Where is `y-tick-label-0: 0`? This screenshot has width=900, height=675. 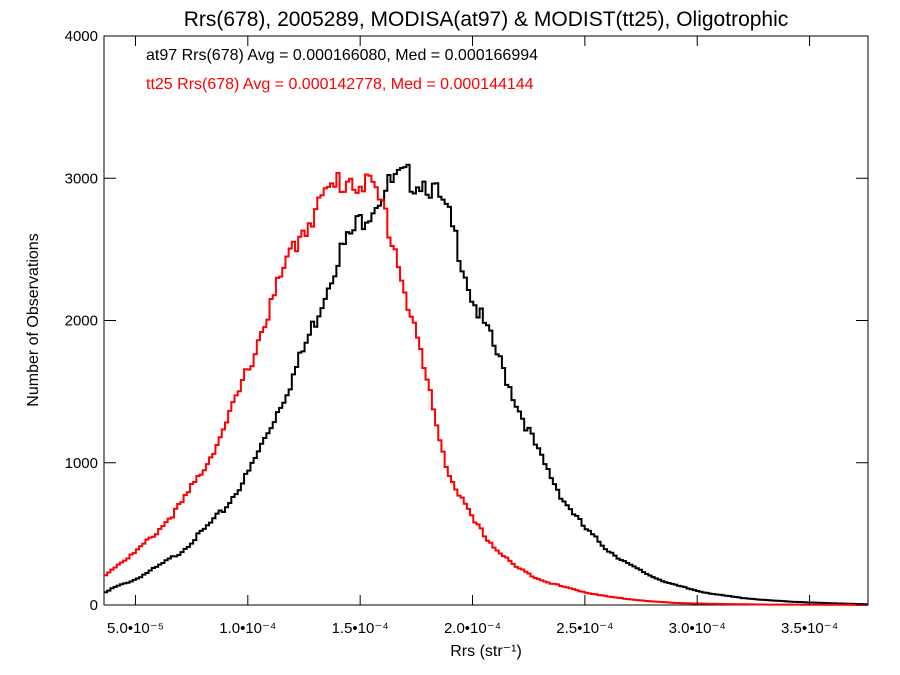 y-tick-label-0: 0 is located at coordinates (94, 605).